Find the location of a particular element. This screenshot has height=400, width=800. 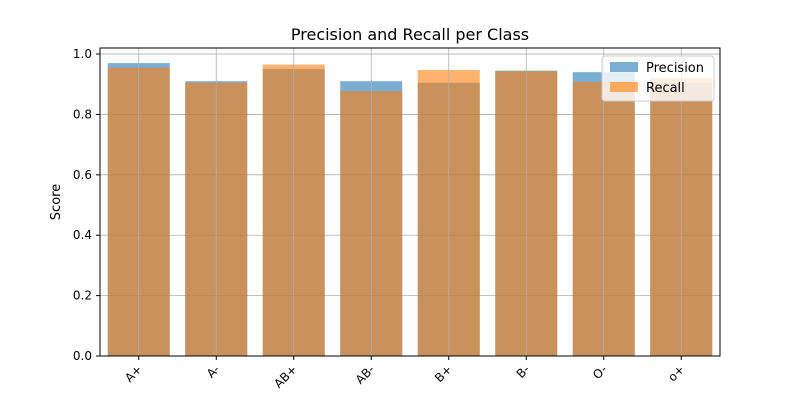

y-axis-label: Score is located at coordinates (56, 202).